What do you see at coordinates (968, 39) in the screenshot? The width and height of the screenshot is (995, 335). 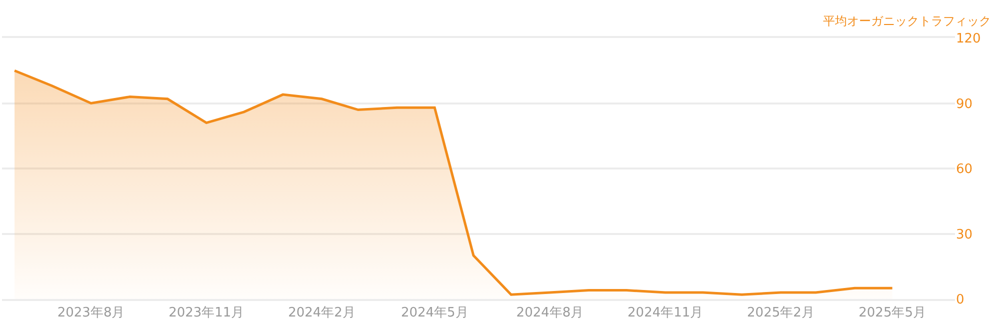 I see `y-tick-label: 120` at bounding box center [968, 39].